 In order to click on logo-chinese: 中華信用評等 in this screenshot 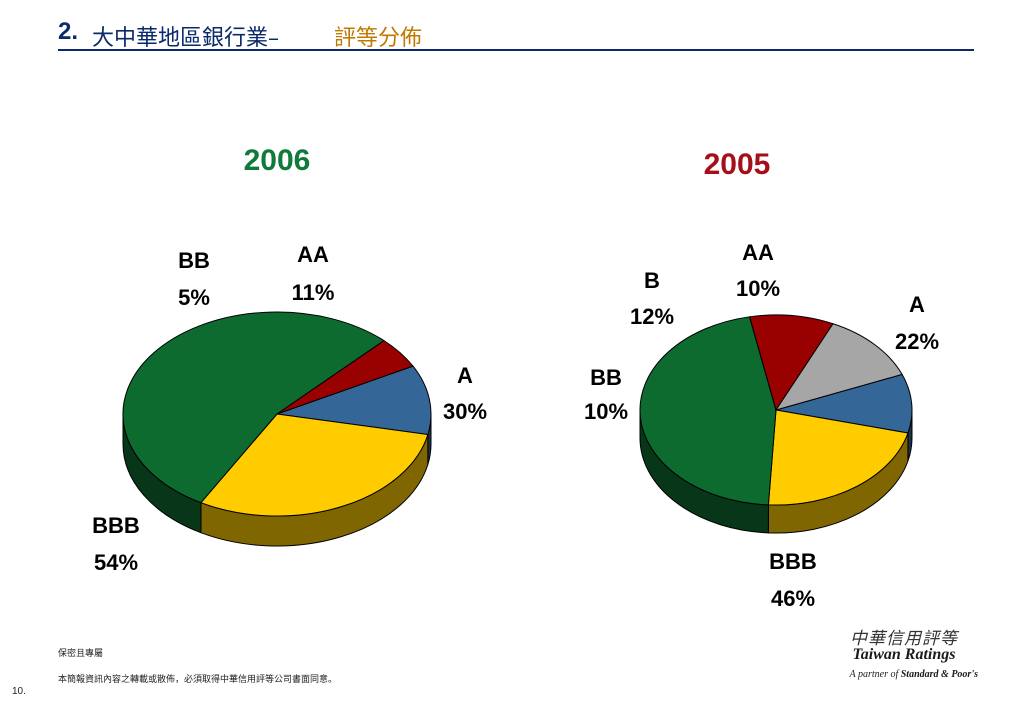, I will do `click(904, 639)`.